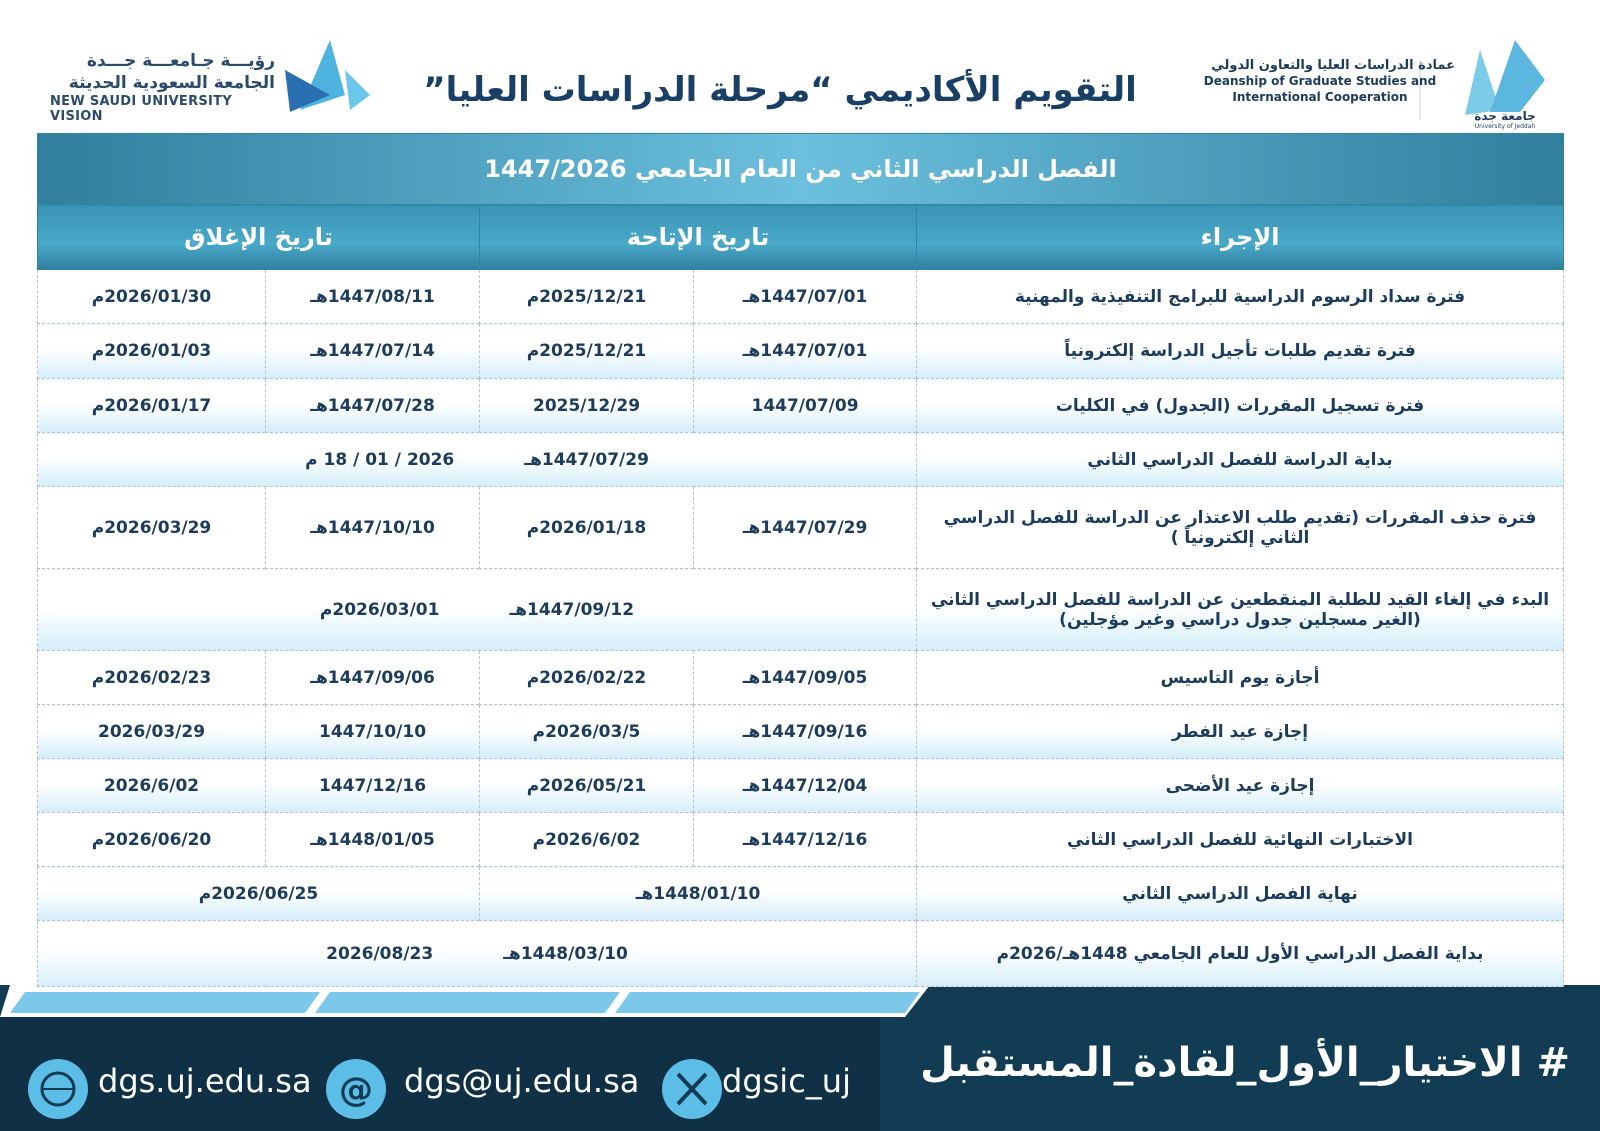 Image resolution: width=1600 pixels, height=1131 pixels. I want to click on vision-en: NEW SAUDI UNIVERSITY VISION, so click(141, 109).